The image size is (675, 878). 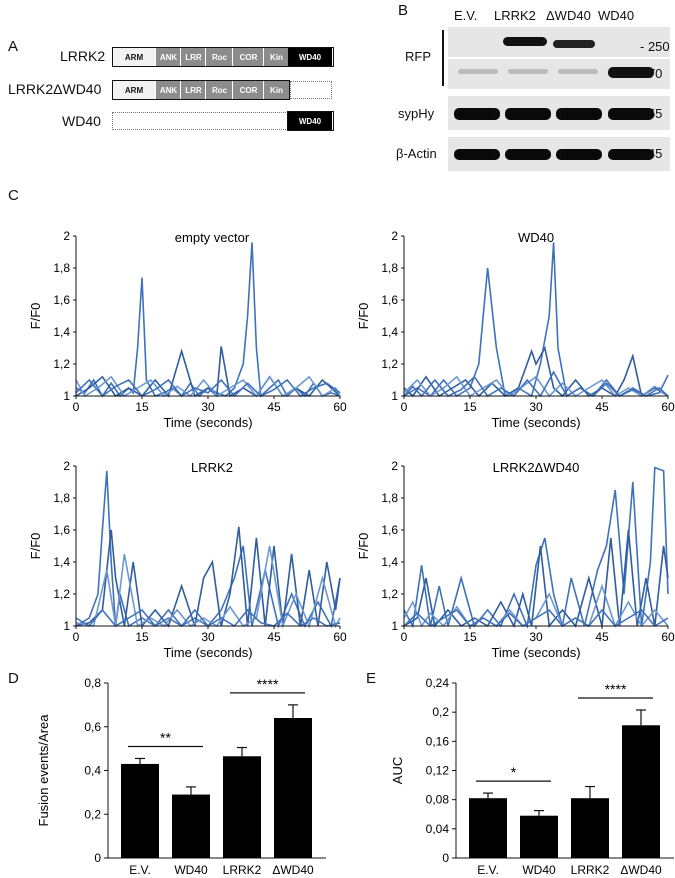 What do you see at coordinates (13, 46) in the screenshot?
I see `panel-a-letter: A` at bounding box center [13, 46].